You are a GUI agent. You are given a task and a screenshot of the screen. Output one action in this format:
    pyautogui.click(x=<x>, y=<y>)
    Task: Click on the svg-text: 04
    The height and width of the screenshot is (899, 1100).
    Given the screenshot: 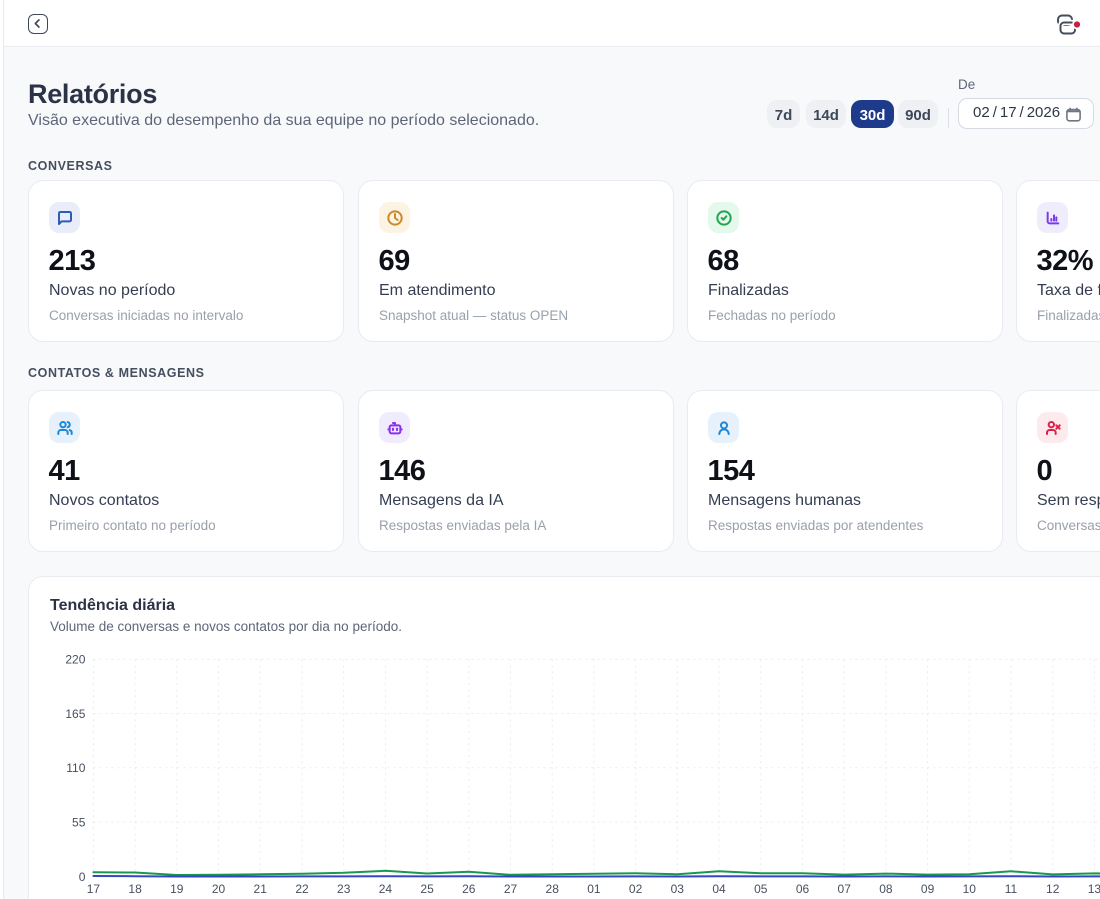 What is the action you would take?
    pyautogui.click(x=719, y=889)
    